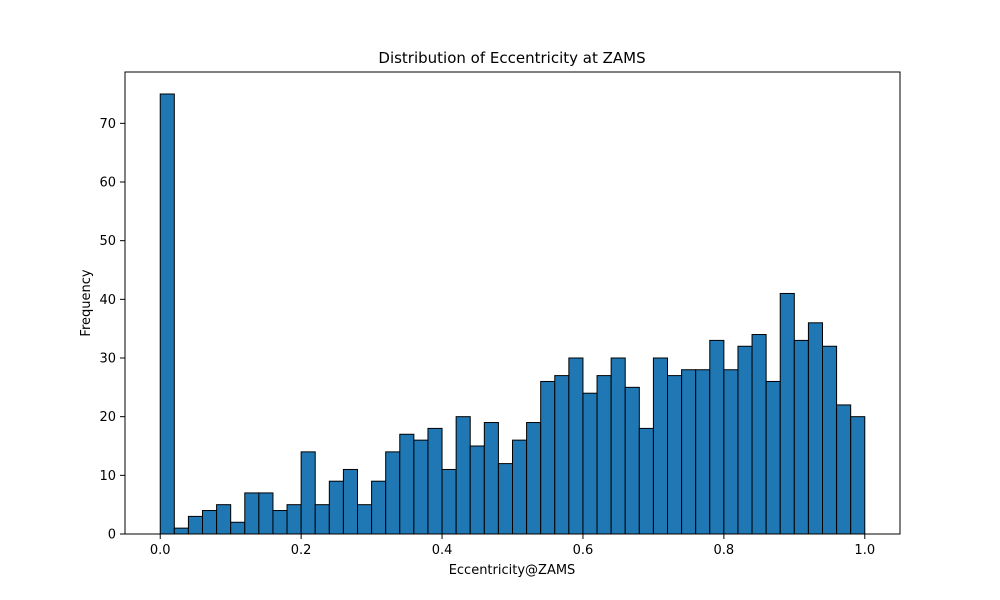 This screenshot has width=1000, height=600. I want to click on x-tick-label: 1.0, so click(864, 550).